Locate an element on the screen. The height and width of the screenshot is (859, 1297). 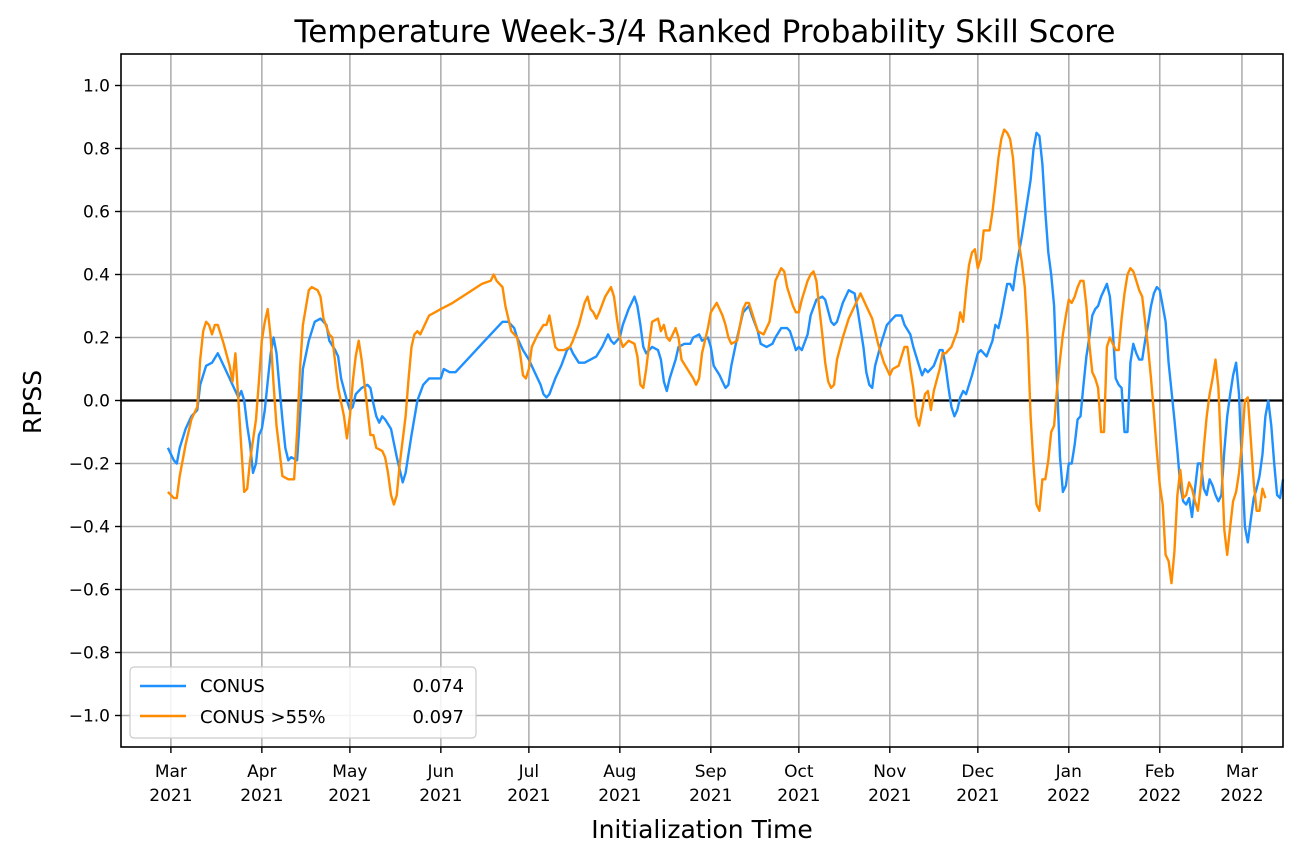
x-tick-label-month: Feb is located at coordinates (1160, 772).